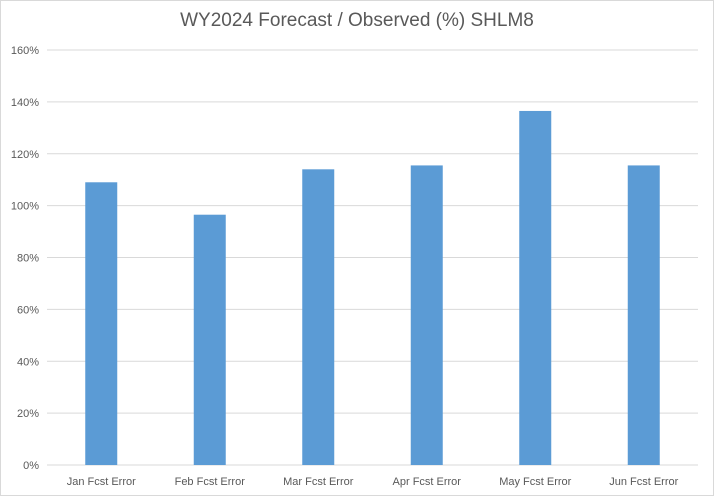  What do you see at coordinates (25, 51) in the screenshot?
I see `y-tick-label: 160%` at bounding box center [25, 51].